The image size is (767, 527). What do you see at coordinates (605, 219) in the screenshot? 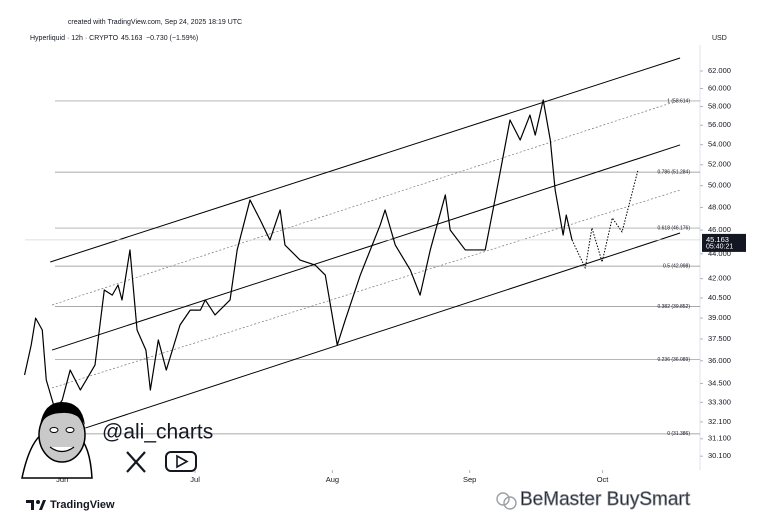
I see `projection-line` at bounding box center [605, 219].